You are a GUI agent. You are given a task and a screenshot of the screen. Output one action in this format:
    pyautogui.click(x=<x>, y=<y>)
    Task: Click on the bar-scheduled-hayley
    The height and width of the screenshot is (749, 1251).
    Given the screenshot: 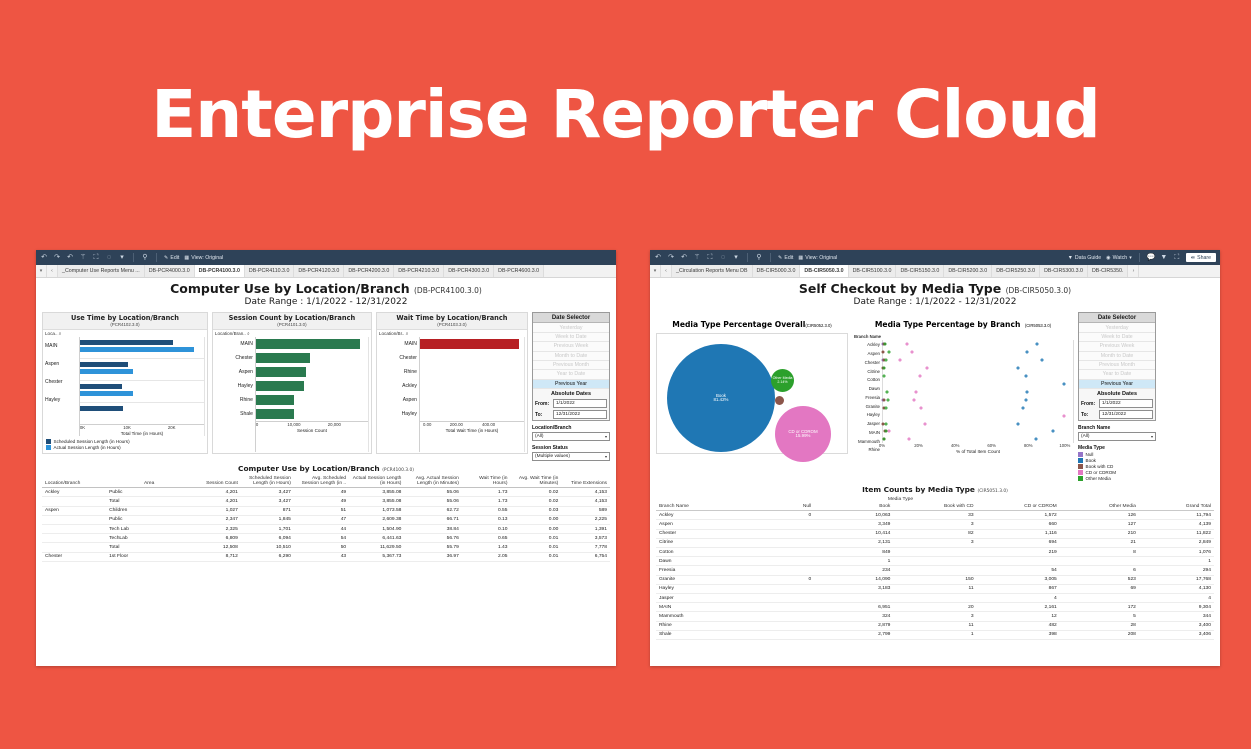 What is the action you would take?
    pyautogui.click(x=102, y=409)
    